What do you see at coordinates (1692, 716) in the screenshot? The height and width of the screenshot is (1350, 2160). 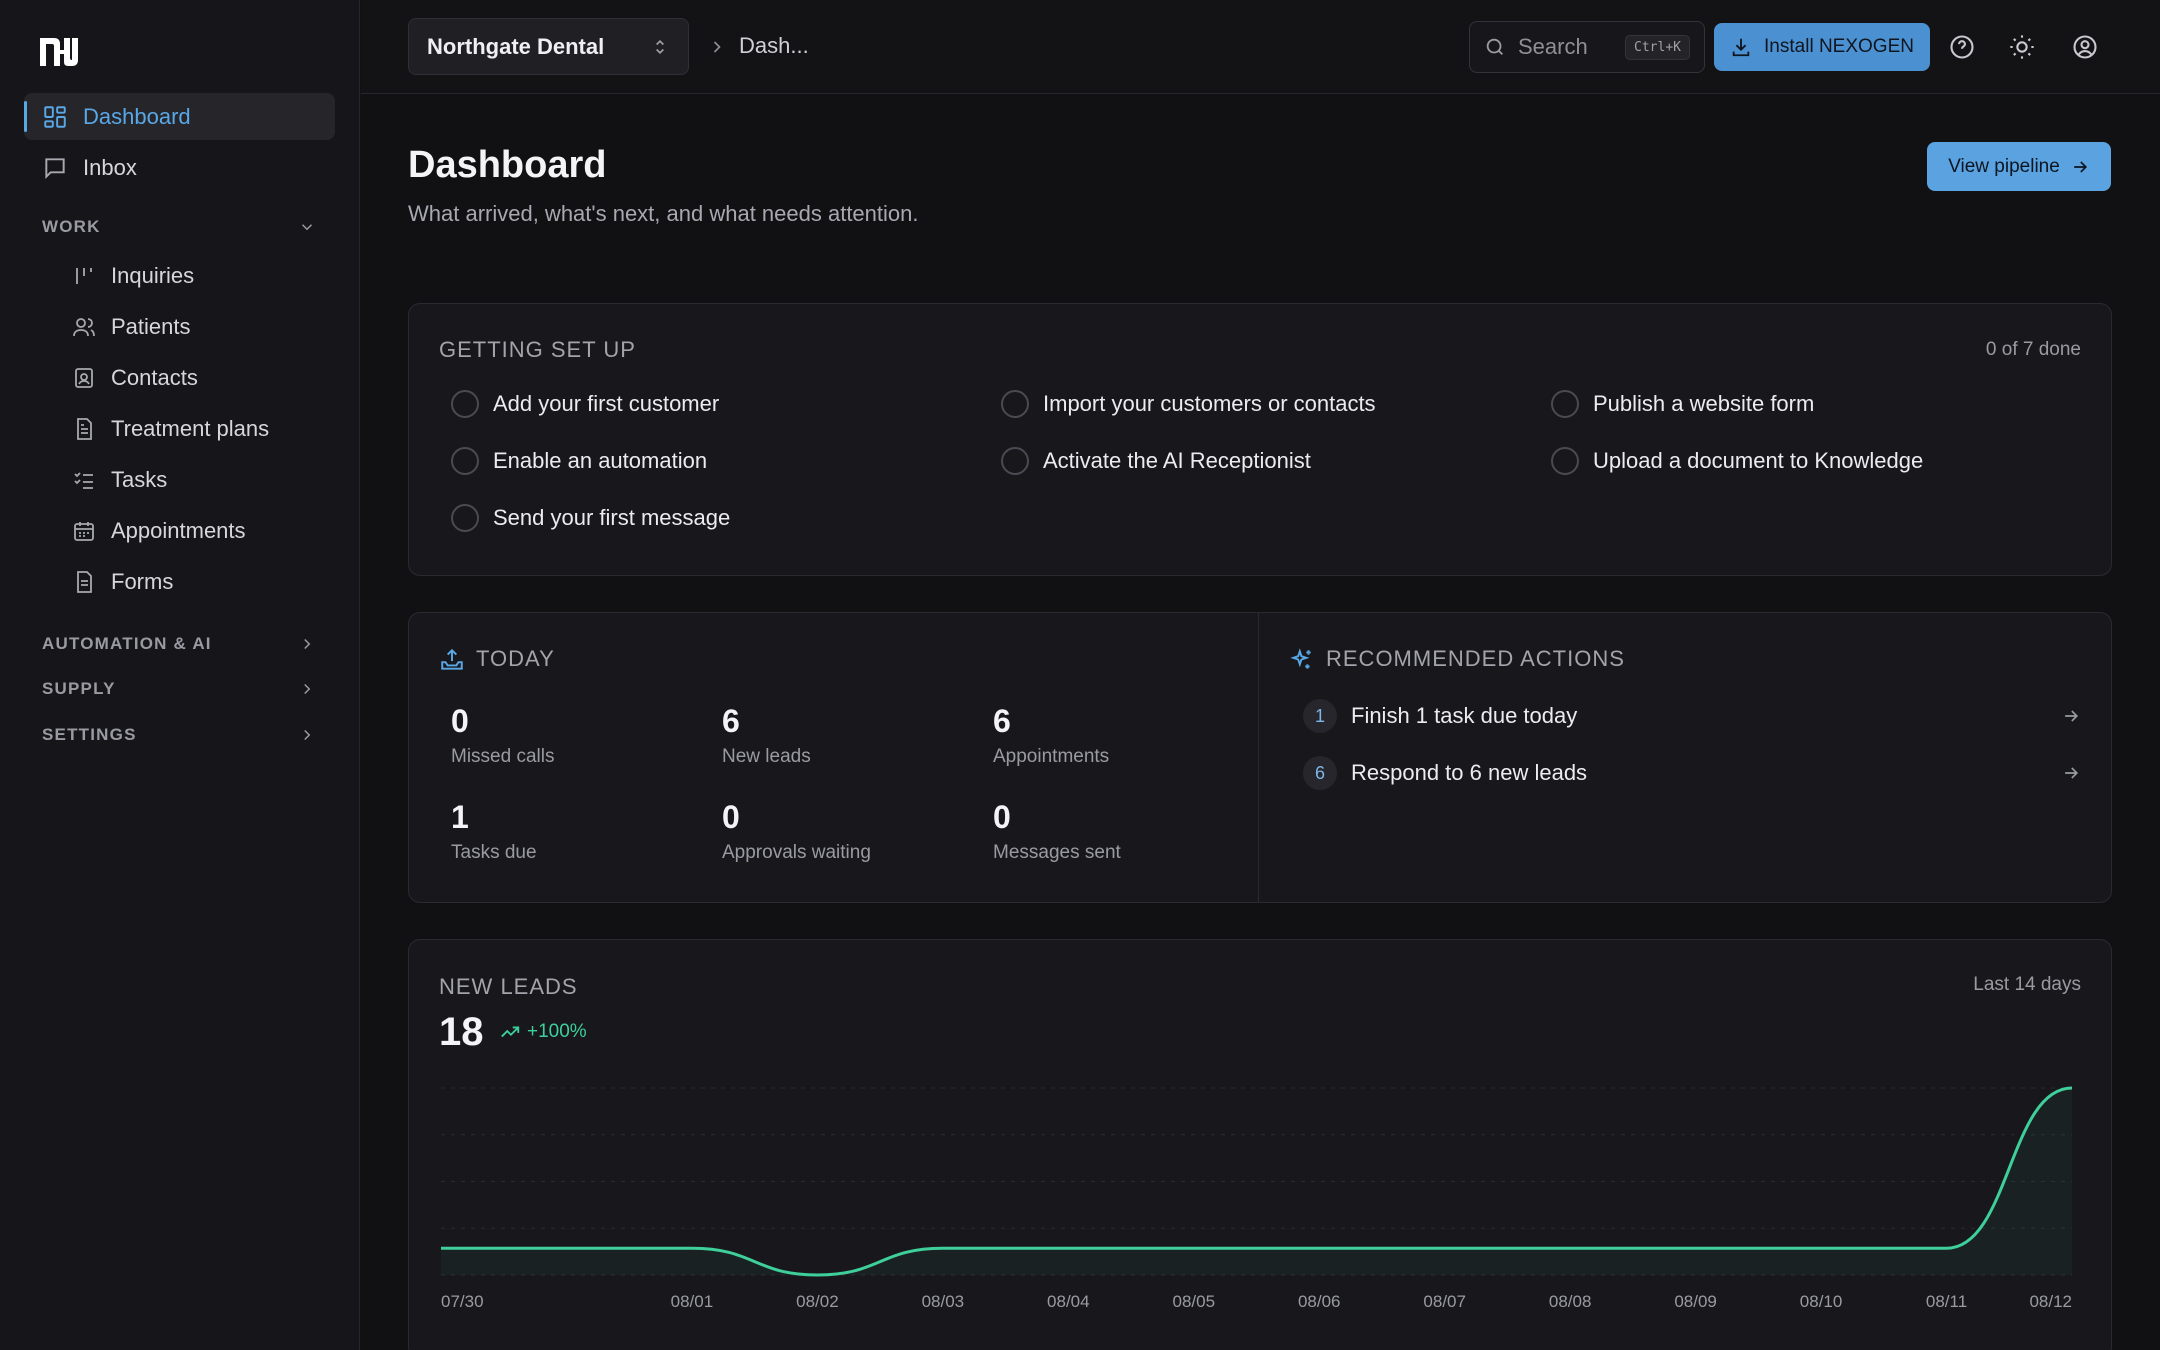 I see `recommended-action-row: 1 Finish 1 task due today` at bounding box center [1692, 716].